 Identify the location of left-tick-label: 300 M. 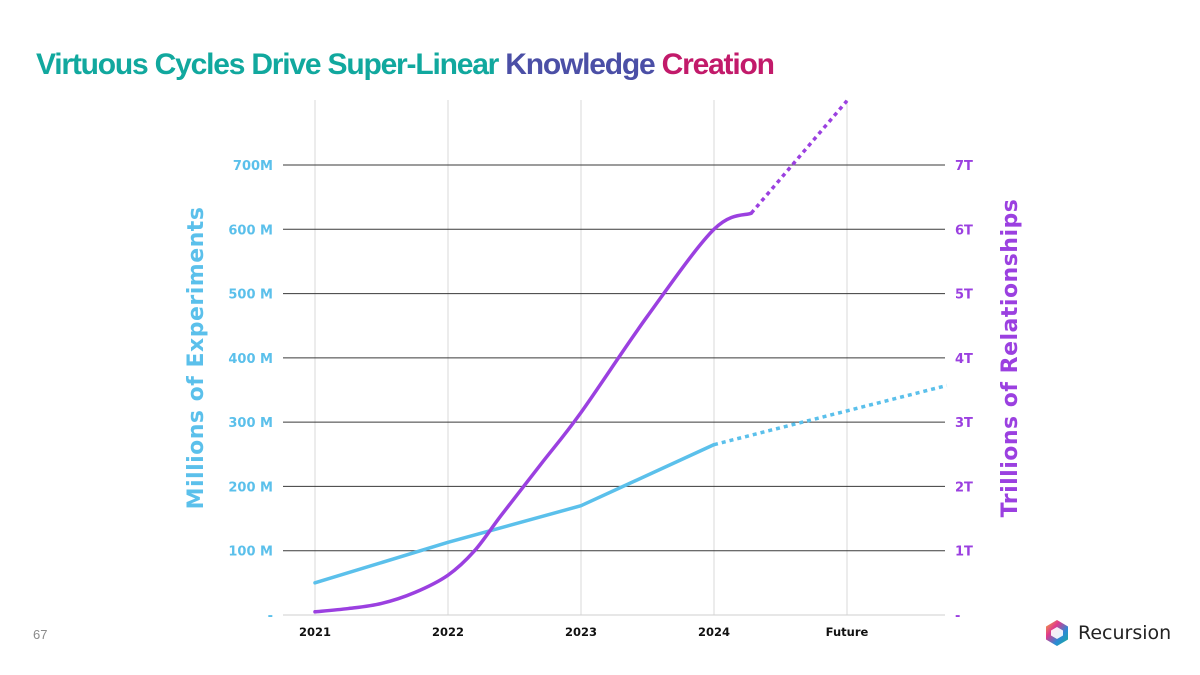
(250, 423).